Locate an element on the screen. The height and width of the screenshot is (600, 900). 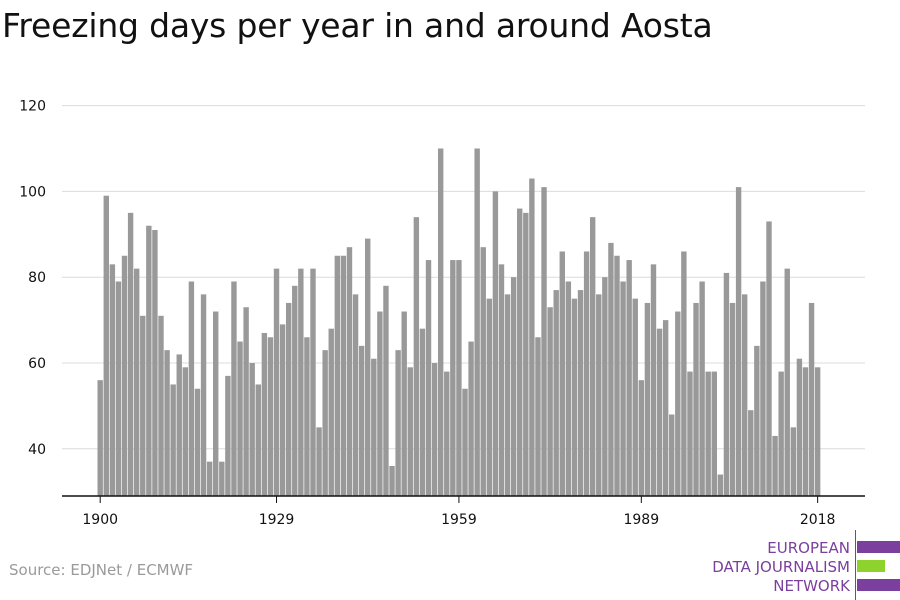
x-tick-label: 1900 is located at coordinates (100, 520).